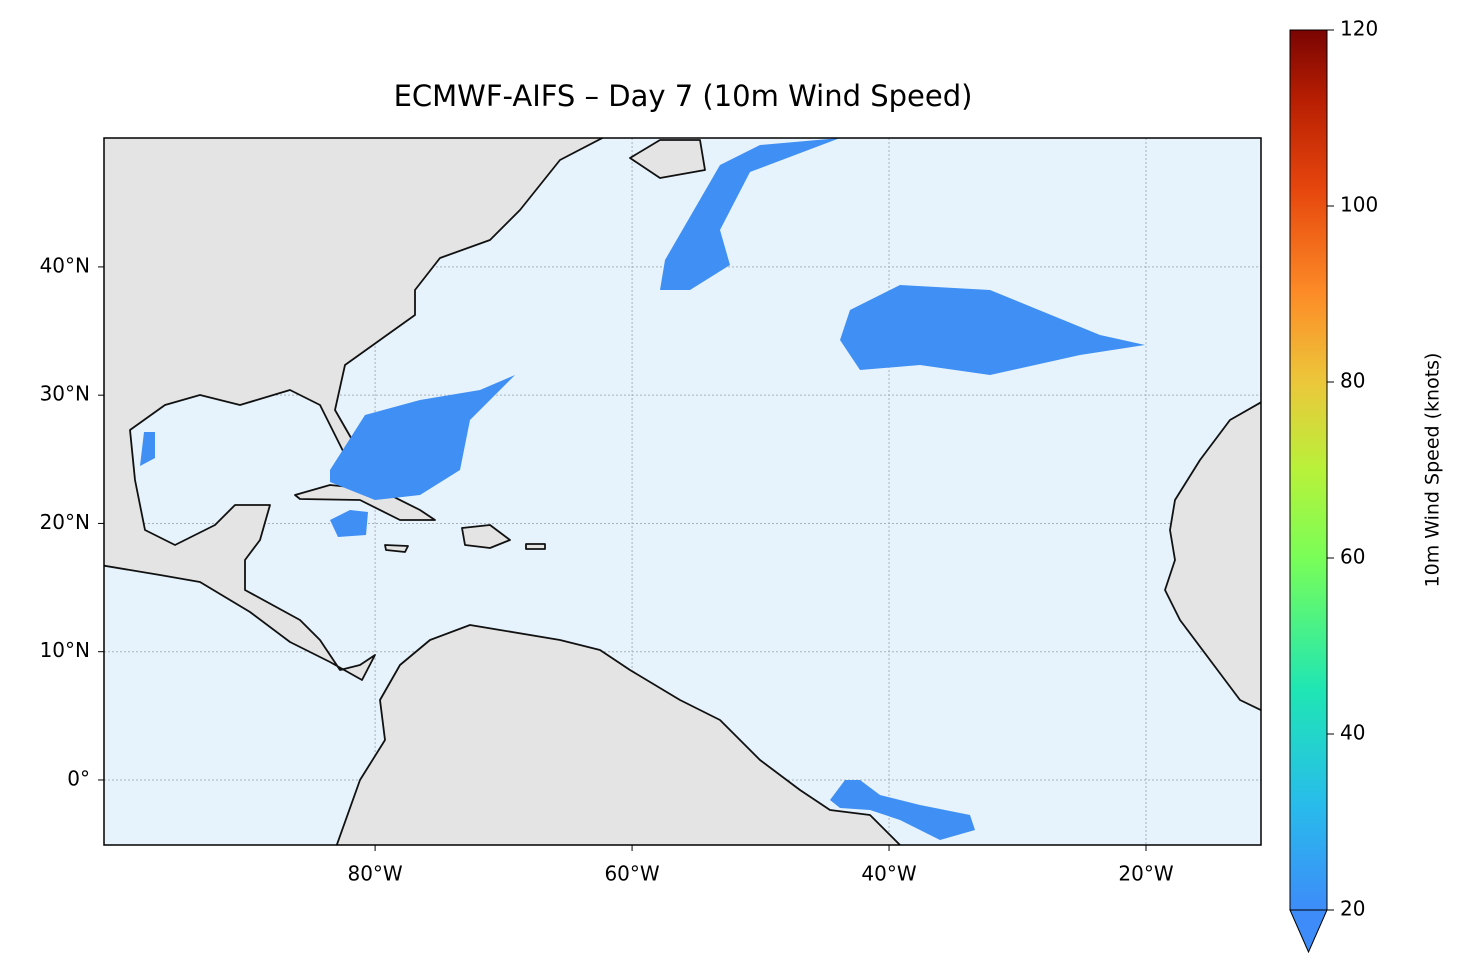 This screenshot has height=978, width=1467. I want to click on hispaniola, so click(486, 536).